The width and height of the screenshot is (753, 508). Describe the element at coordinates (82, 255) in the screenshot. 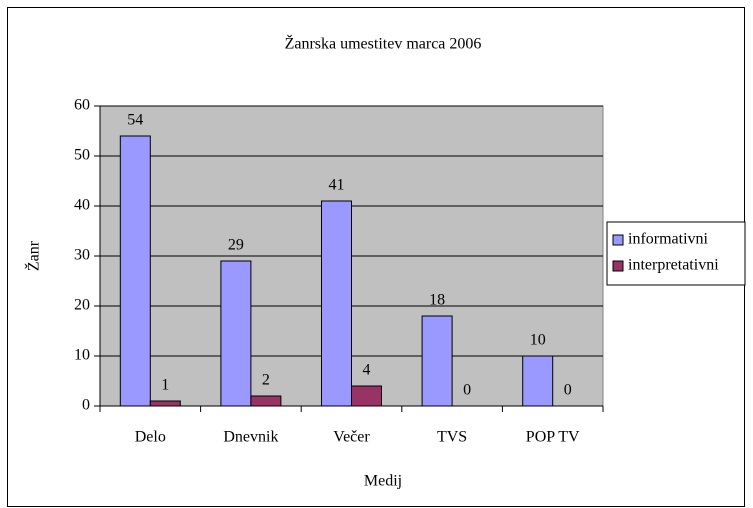

I see `y-tick-label: 30` at that location.